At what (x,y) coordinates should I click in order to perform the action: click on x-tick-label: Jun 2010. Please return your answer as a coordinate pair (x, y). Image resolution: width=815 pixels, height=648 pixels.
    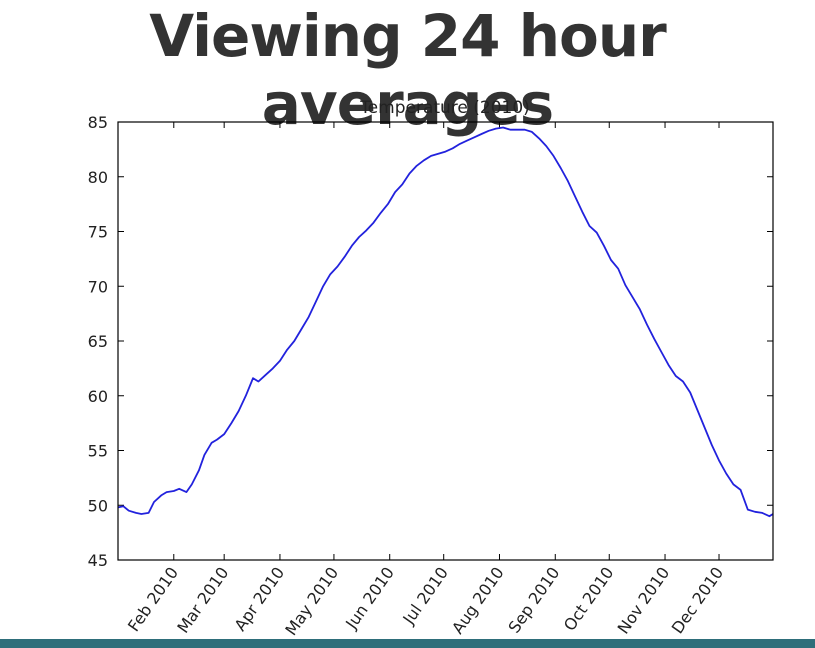
    Looking at the image, I should click on (369, 598).